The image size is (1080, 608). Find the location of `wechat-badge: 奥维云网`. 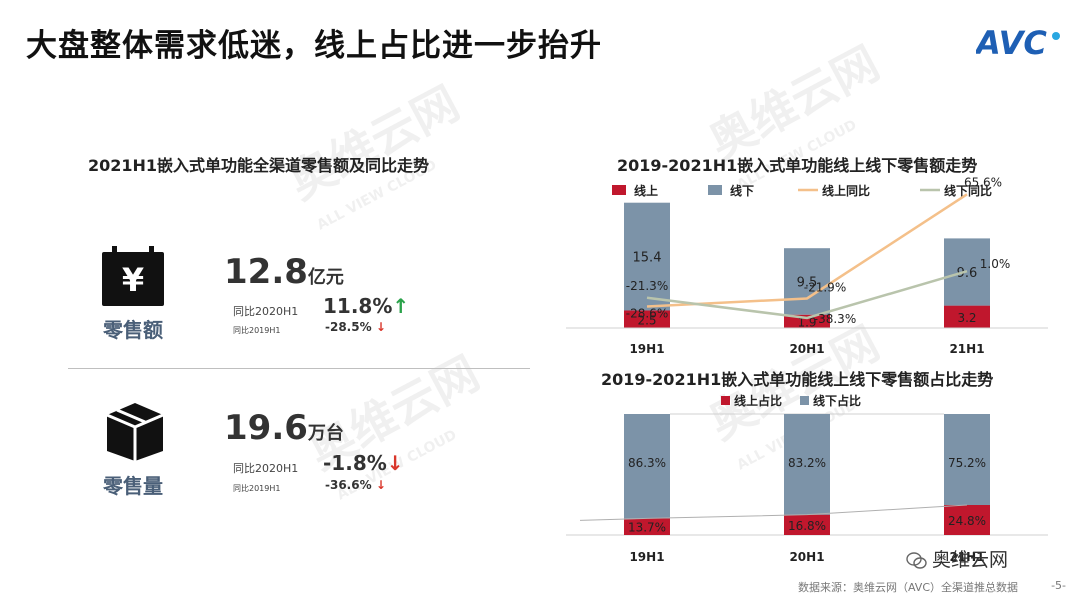

wechat-badge: 奥维云网 is located at coordinates (957, 558).